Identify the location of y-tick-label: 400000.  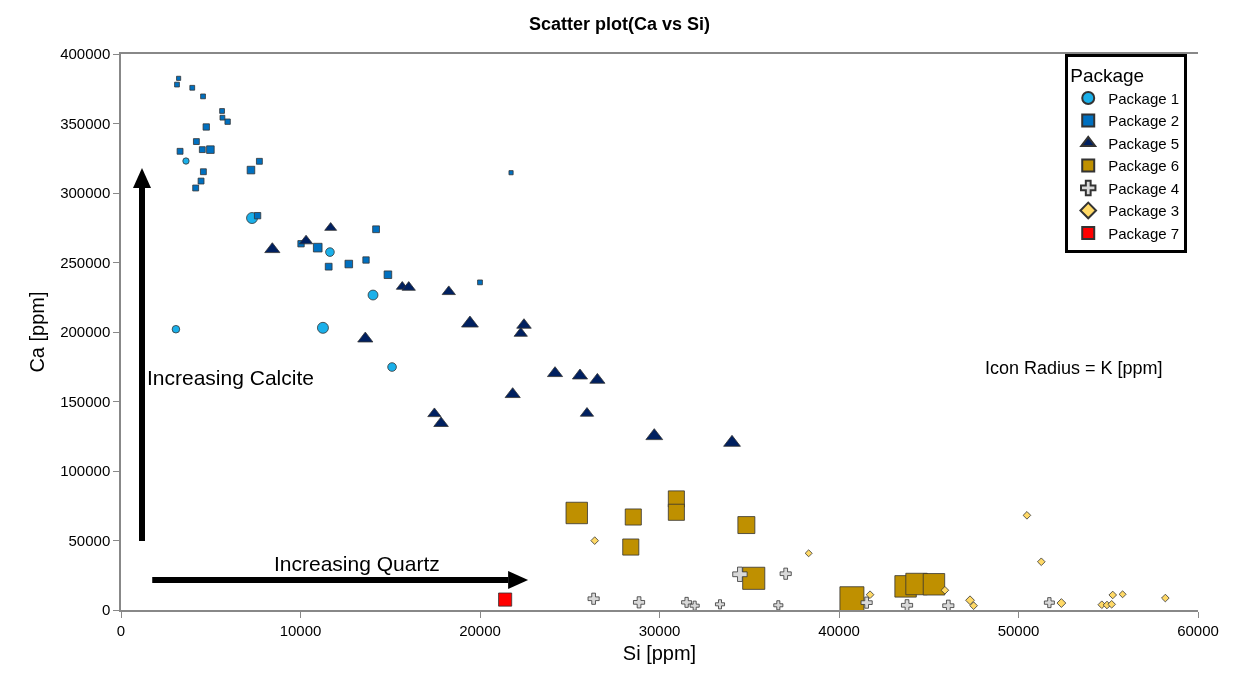
(85, 54).